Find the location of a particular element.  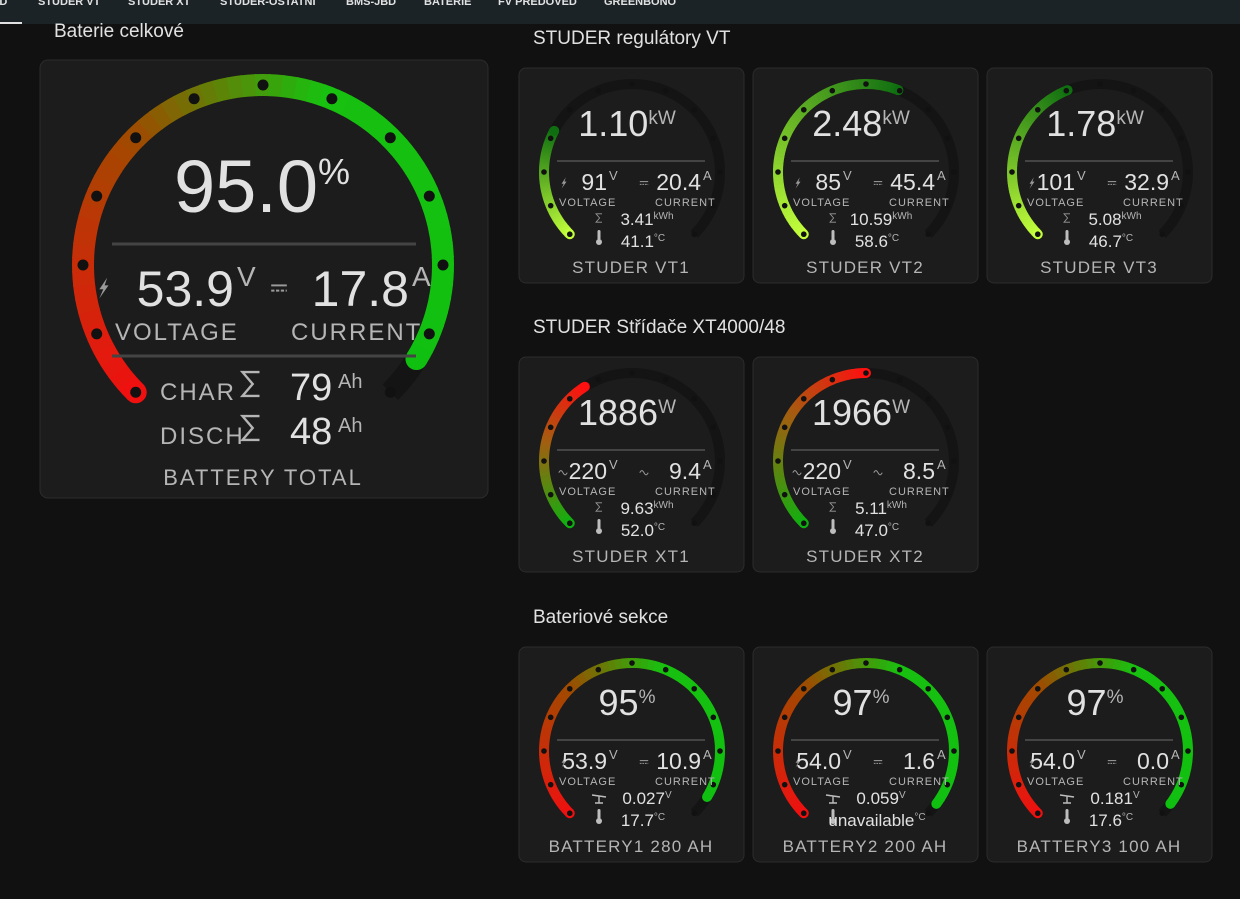

energy-number: 0.027 is located at coordinates (643, 798).